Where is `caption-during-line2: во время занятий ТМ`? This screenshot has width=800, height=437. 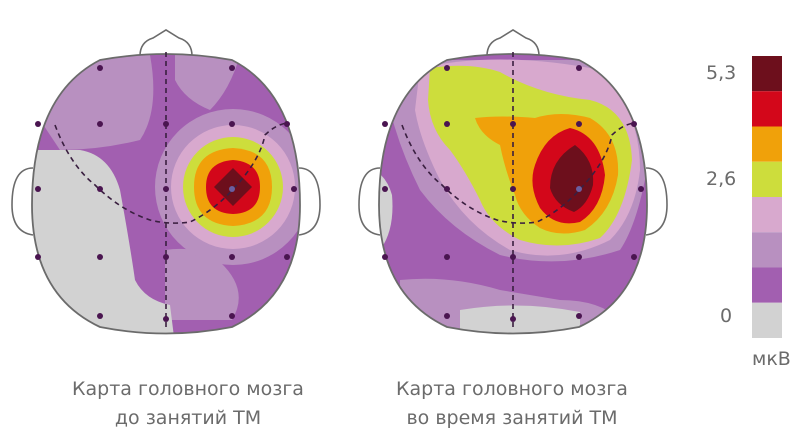 caption-during-line2: во время занятий ТМ is located at coordinates (512, 418).